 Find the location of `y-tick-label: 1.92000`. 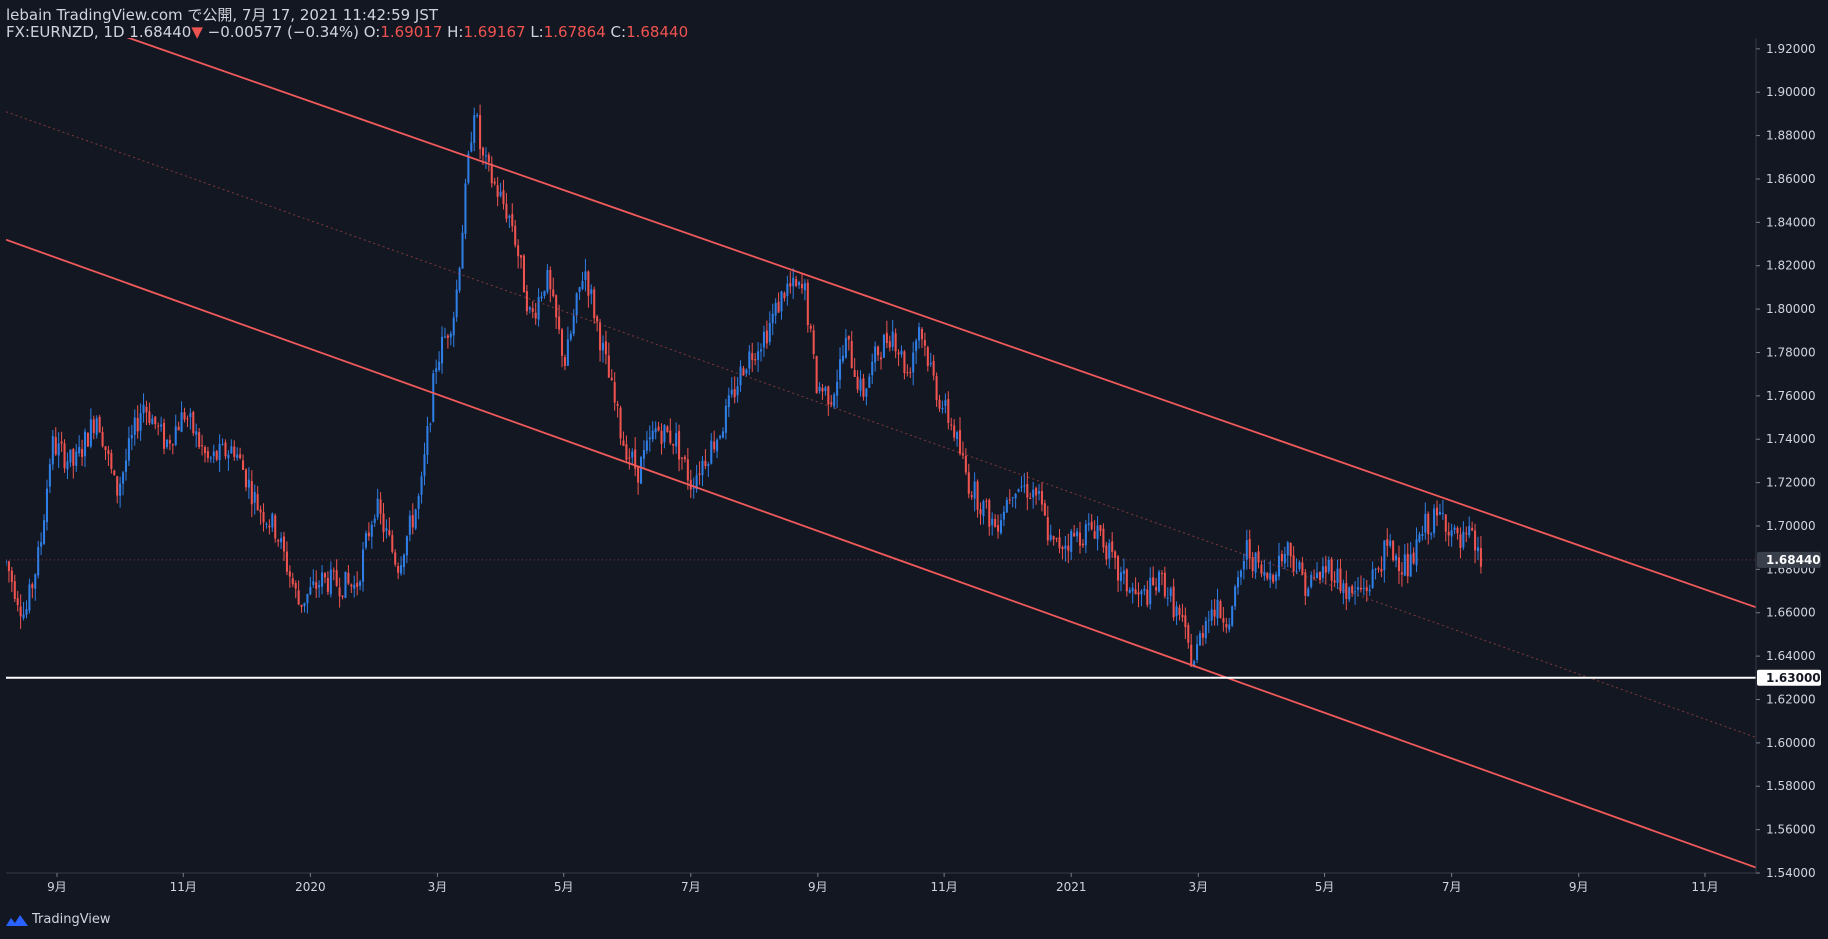

y-tick-label: 1.92000 is located at coordinates (1791, 49).